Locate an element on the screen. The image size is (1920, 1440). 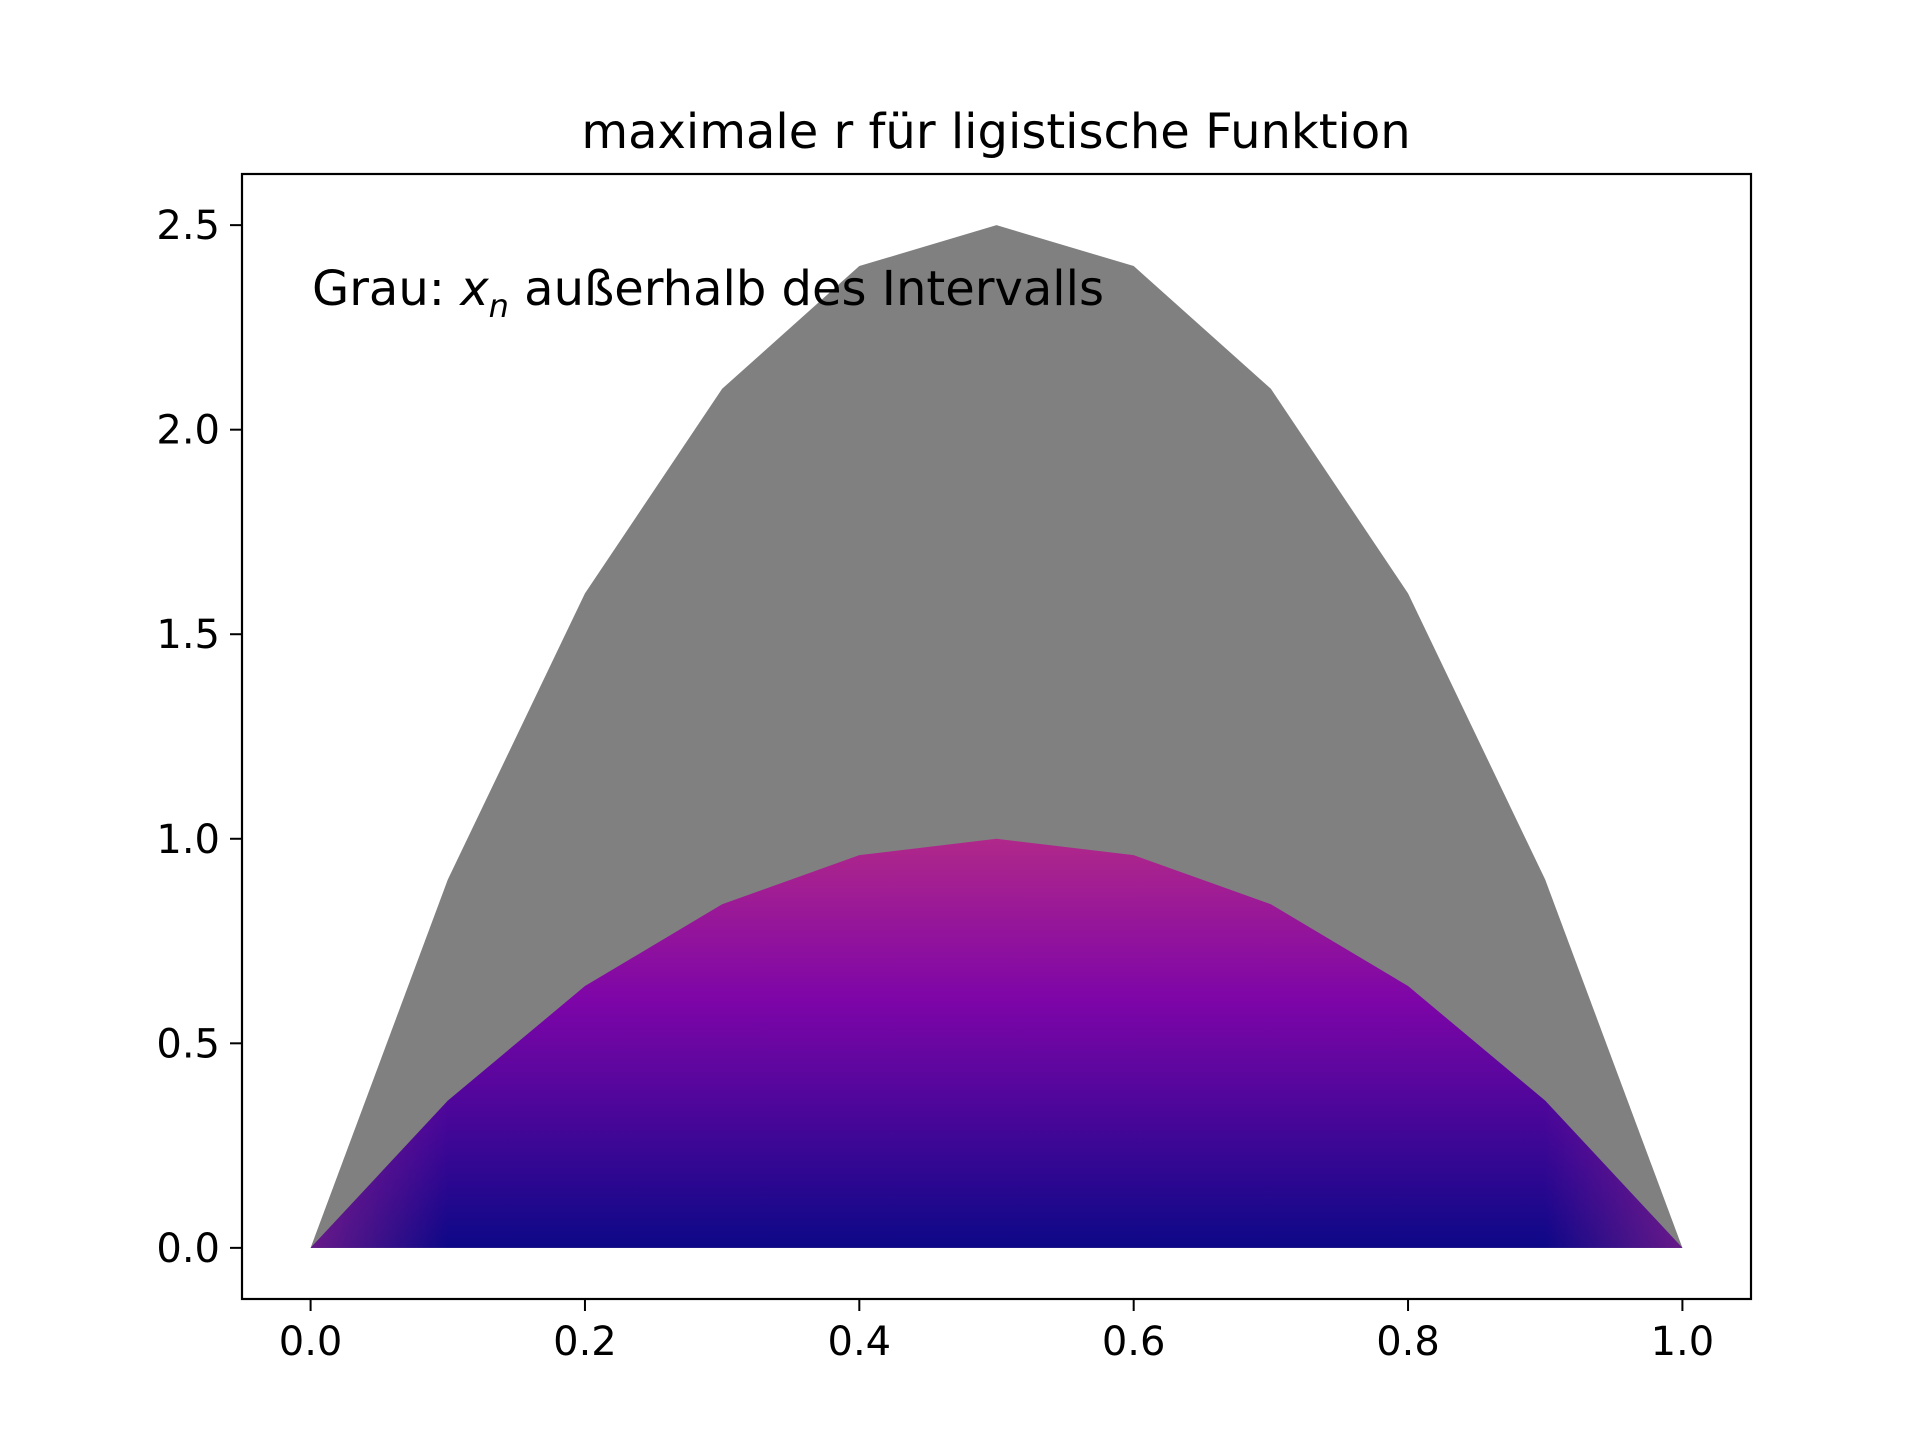
y-tick-label: 0.0 is located at coordinates (188, 1249).